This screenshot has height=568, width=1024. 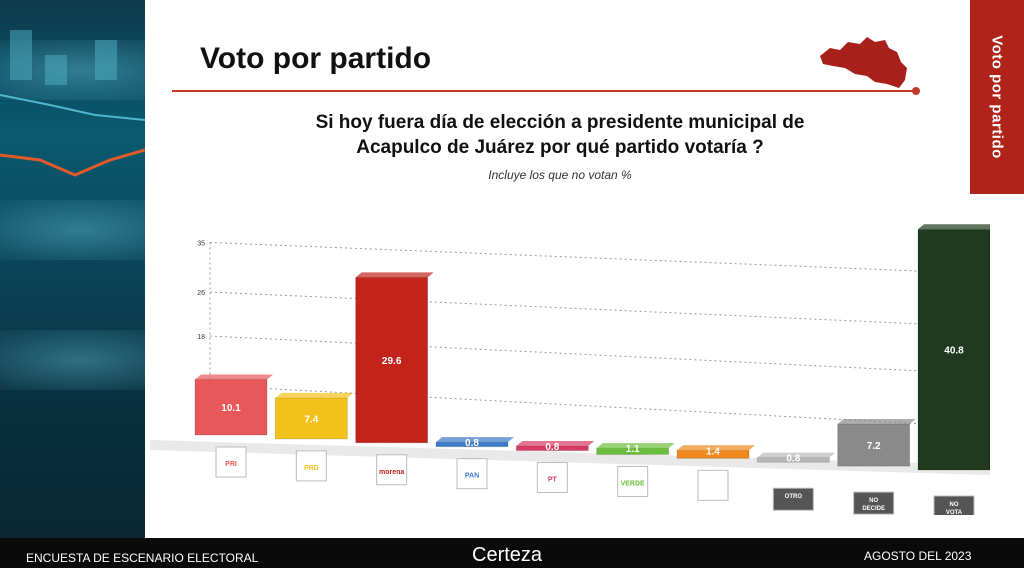 I want to click on bar-value-label: 7.2, so click(x=874, y=446).